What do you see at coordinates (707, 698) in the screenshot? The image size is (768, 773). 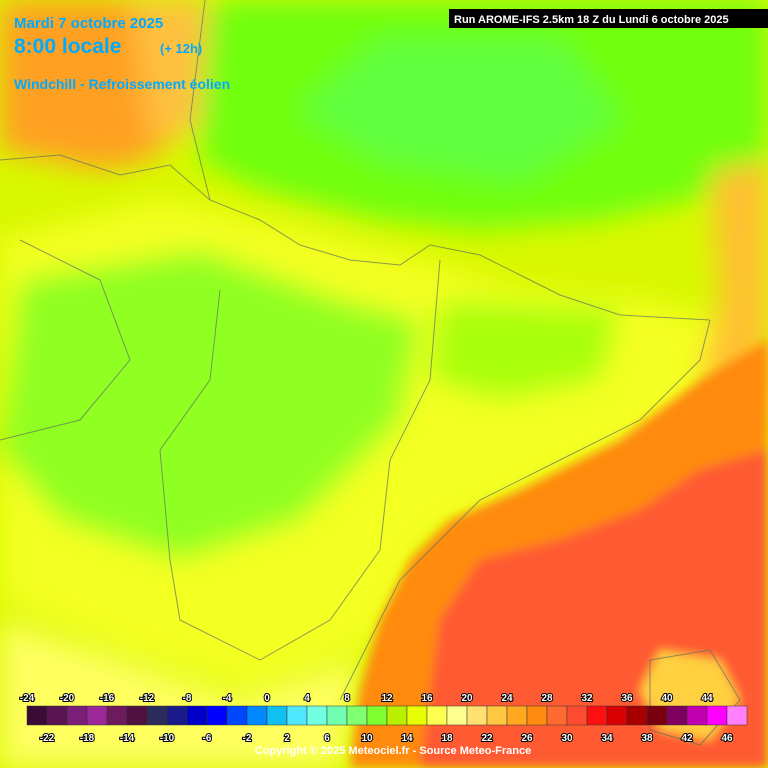 I see `legend-label: 44` at bounding box center [707, 698].